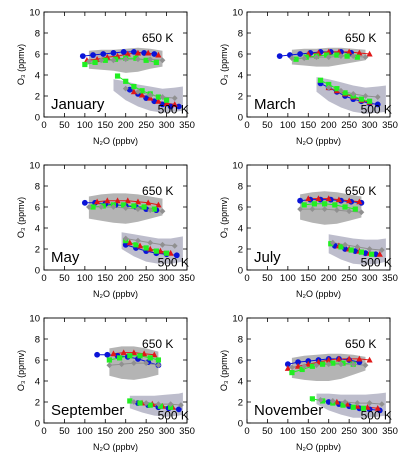 Image resolution: width=400 pixels, height=469 pixels. I want to click on x-tick-label: 250, so click(349, 431).